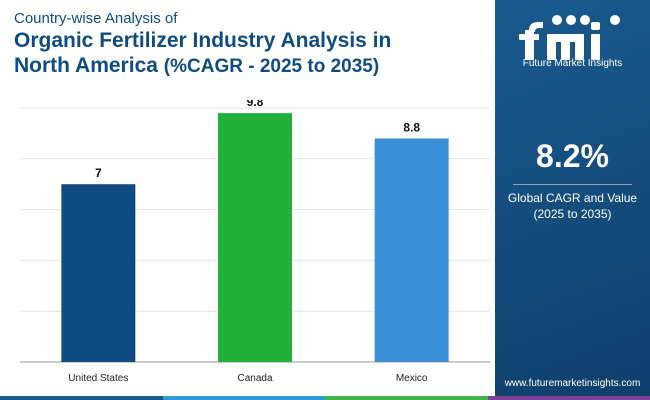 This screenshot has height=400, width=650. I want to click on bar-value-label: 7, so click(98, 173).